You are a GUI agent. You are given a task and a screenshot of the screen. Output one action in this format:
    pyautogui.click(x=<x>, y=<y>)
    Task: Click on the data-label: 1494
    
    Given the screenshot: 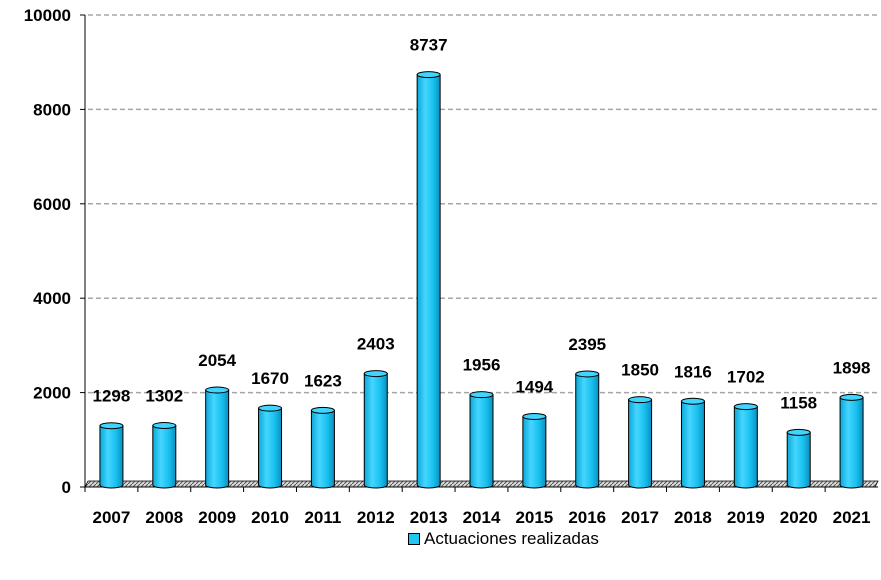 What is the action you would take?
    pyautogui.click(x=534, y=386)
    